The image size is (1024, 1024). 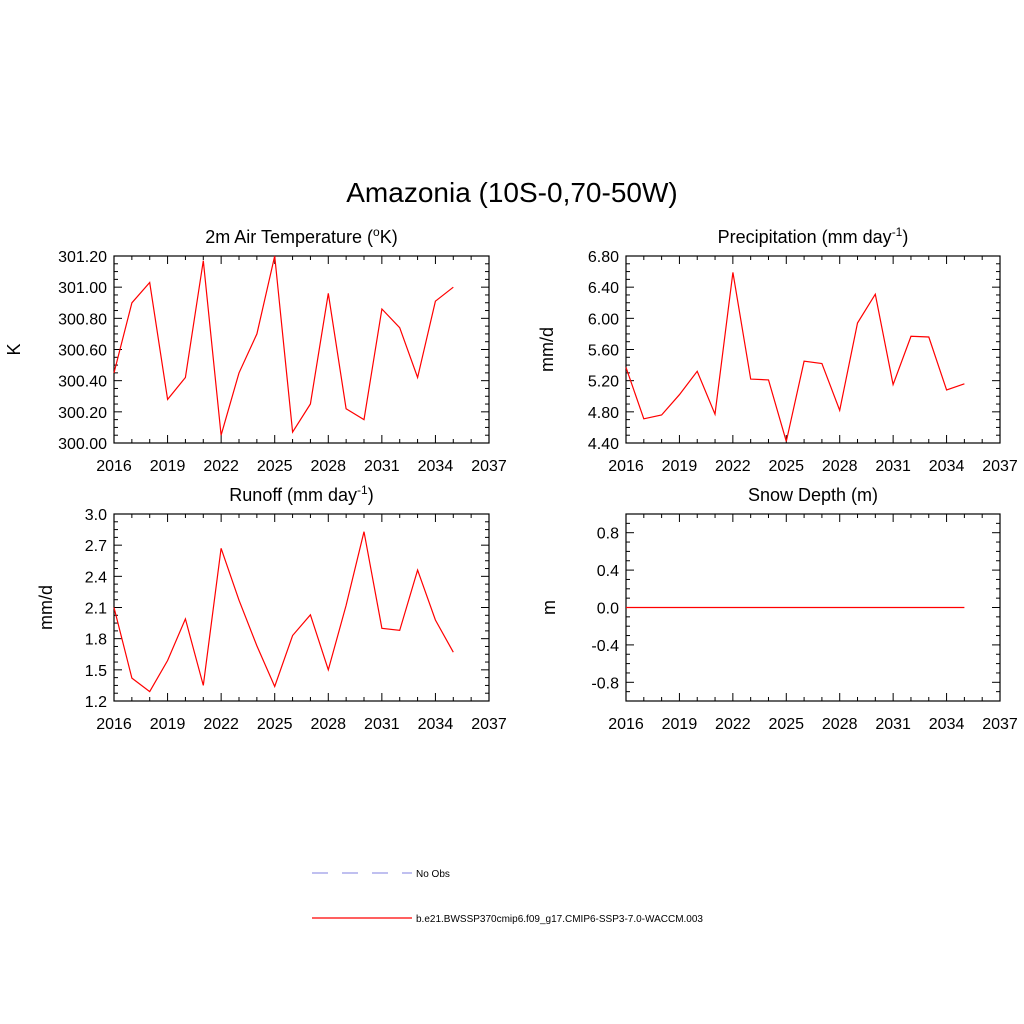 What do you see at coordinates (14, 349) in the screenshot?
I see `y-axis-label: K` at bounding box center [14, 349].